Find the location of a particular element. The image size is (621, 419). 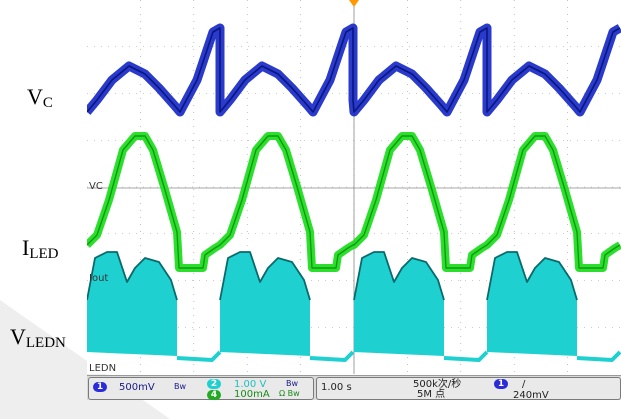

vc-label: VC is located at coordinates (40, 97).